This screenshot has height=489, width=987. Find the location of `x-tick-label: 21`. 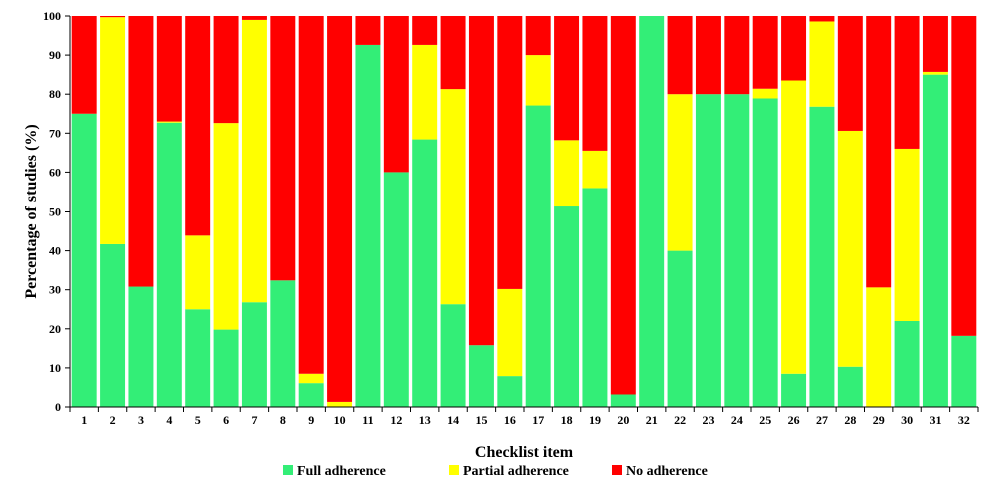

x-tick-label: 21 is located at coordinates (652, 420).